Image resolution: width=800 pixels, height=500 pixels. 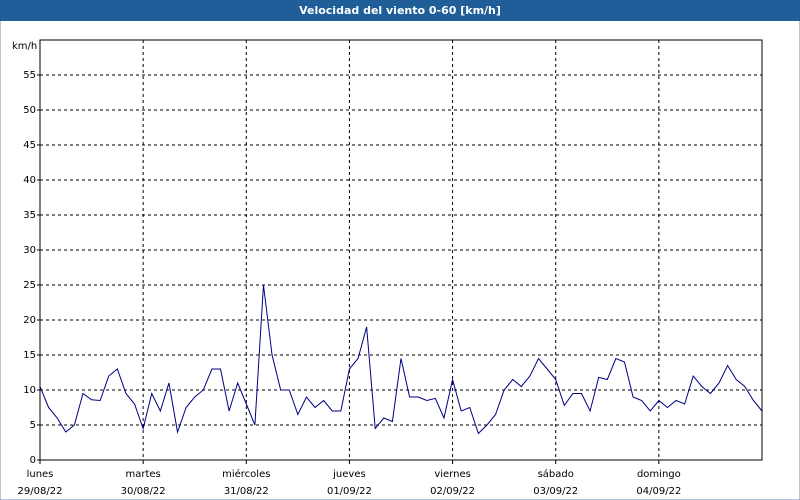 What do you see at coordinates (349, 491) in the screenshot?
I see `x-tick-date: 01/09/22` at bounding box center [349, 491].